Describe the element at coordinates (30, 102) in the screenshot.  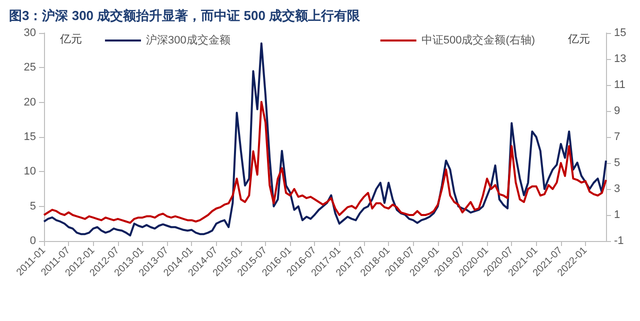
I see `y-tick-label: 20` at that location.